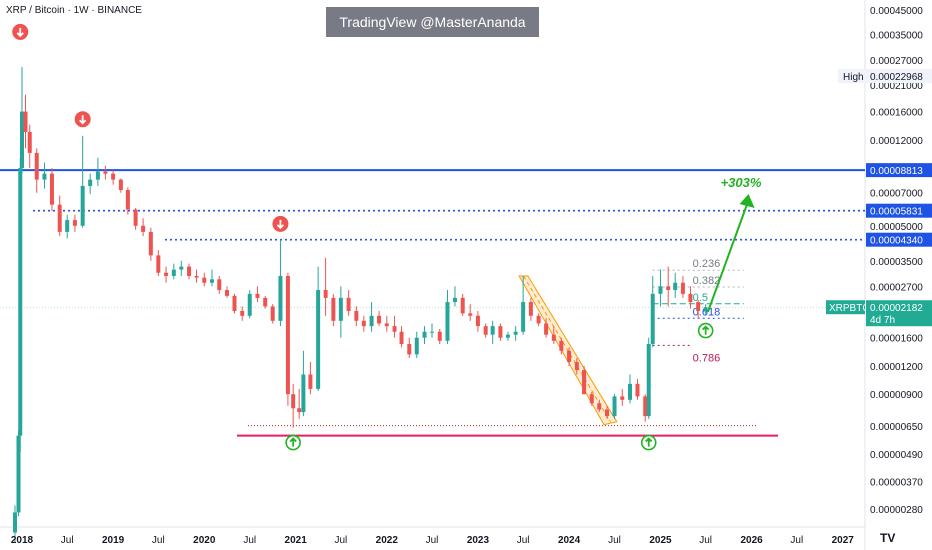  What do you see at coordinates (700, 298) in the screenshot?
I see `fib-level-label: 0.5` at bounding box center [700, 298].